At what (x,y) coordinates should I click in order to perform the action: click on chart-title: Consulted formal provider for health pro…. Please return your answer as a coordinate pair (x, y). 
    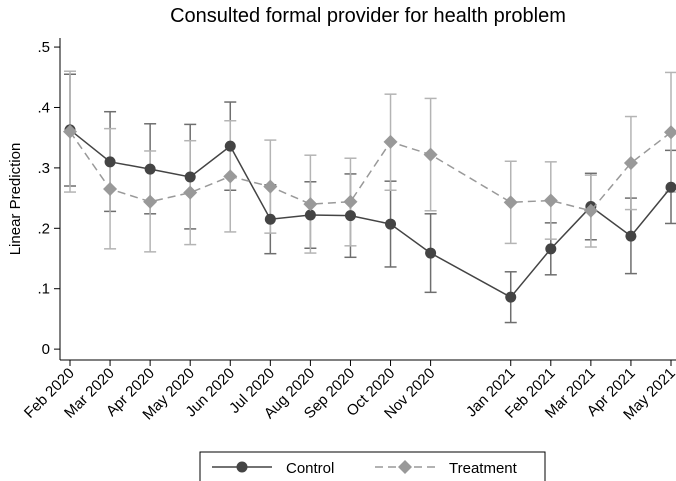
    Looking at the image, I should click on (368, 16).